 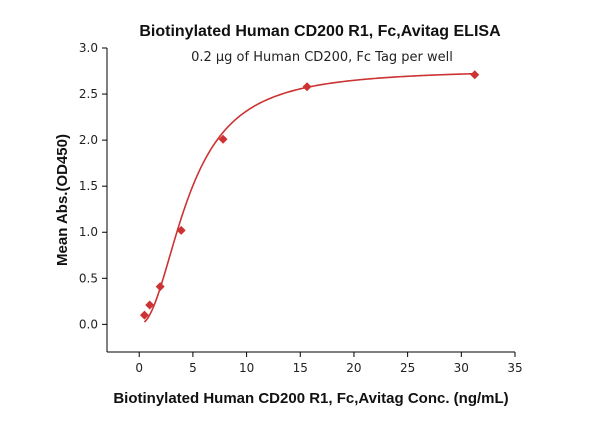 What do you see at coordinates (322, 57) in the screenshot?
I see `chart-subtitle: 0.2 µg of Human CD200, Fc Tag per well` at bounding box center [322, 57].